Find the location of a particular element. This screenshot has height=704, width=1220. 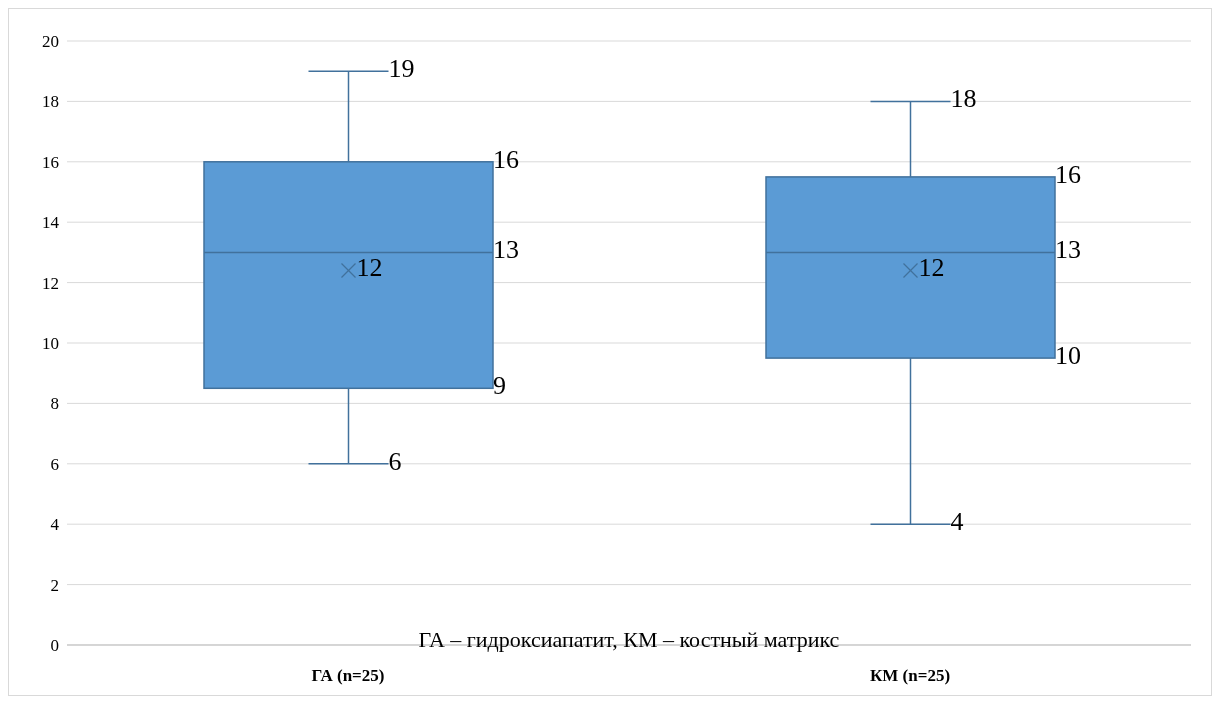

annotation: 9 is located at coordinates (499, 386).